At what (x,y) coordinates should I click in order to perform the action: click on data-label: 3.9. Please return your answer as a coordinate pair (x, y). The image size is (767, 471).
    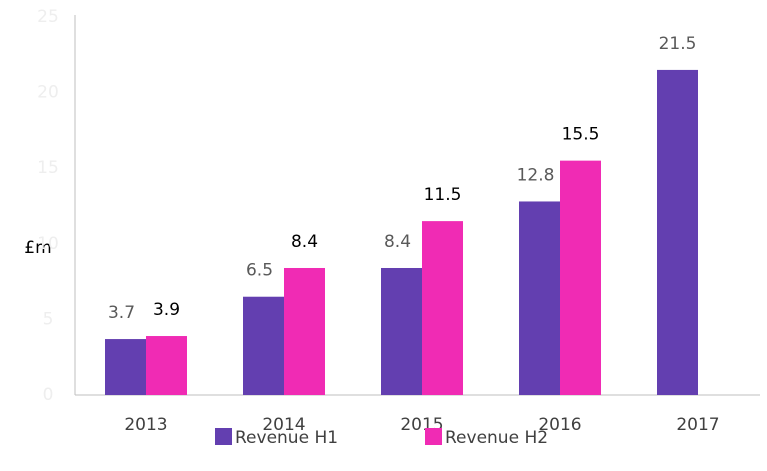
    Looking at the image, I should click on (166, 310).